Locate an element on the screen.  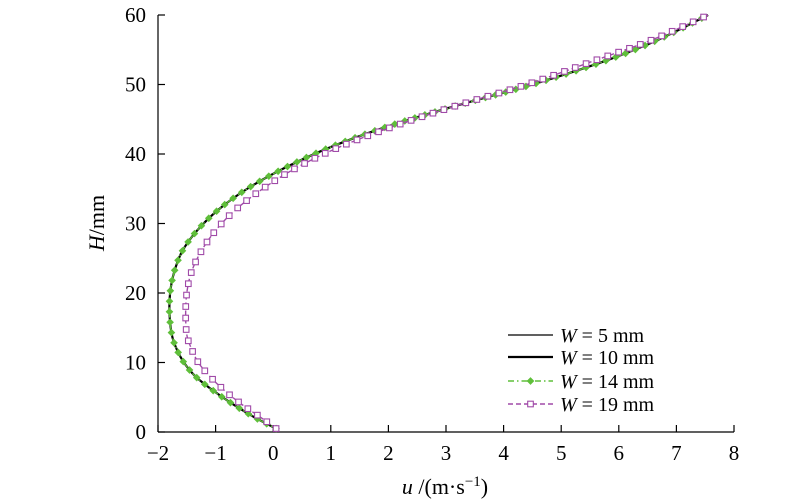
x-tick-label: −2 is located at coordinates (158, 453).